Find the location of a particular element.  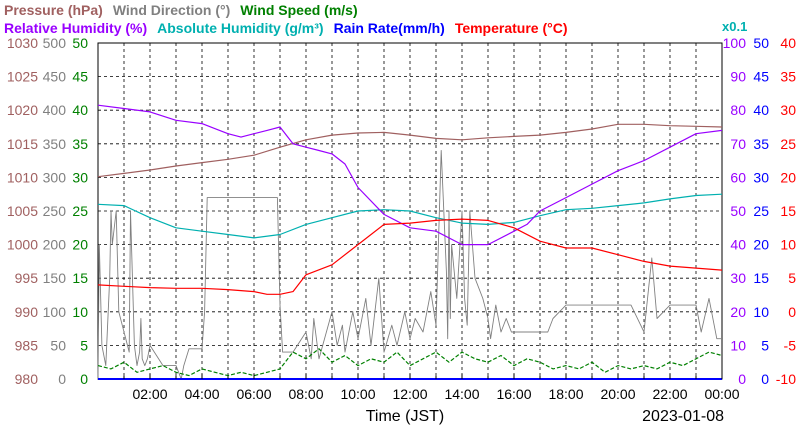

y-tick-label: -10 is located at coordinates (786, 379).